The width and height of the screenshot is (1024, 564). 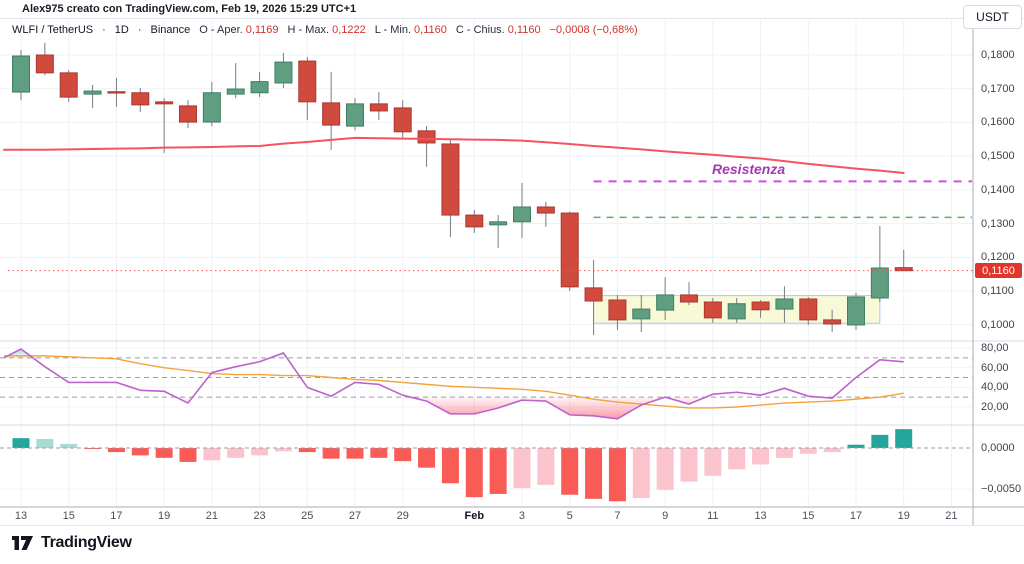 I want to click on price-axis-label: 0,1400, so click(x=998, y=189).